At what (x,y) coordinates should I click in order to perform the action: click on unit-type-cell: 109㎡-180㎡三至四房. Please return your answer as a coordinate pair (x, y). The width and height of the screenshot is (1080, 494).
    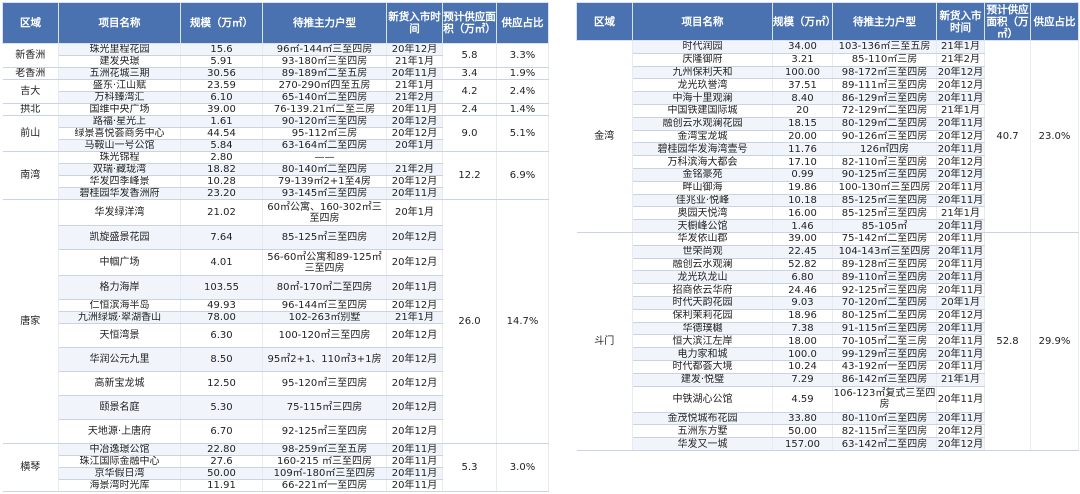
    Looking at the image, I should click on (324, 473).